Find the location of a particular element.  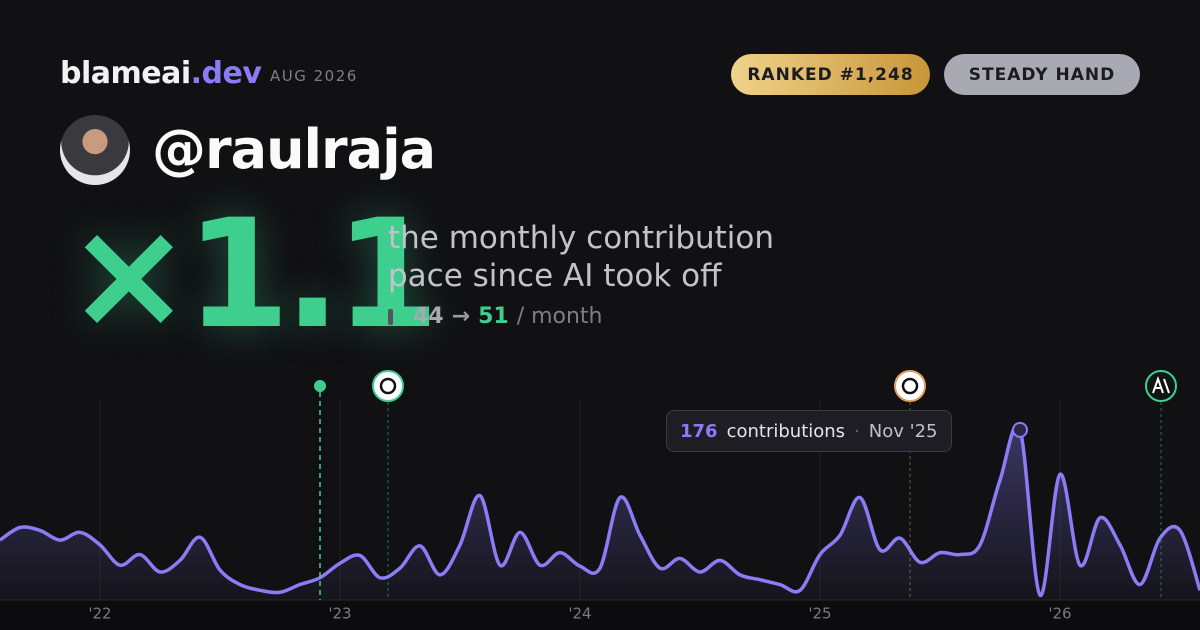

highlight-point is located at coordinates (1020, 429).